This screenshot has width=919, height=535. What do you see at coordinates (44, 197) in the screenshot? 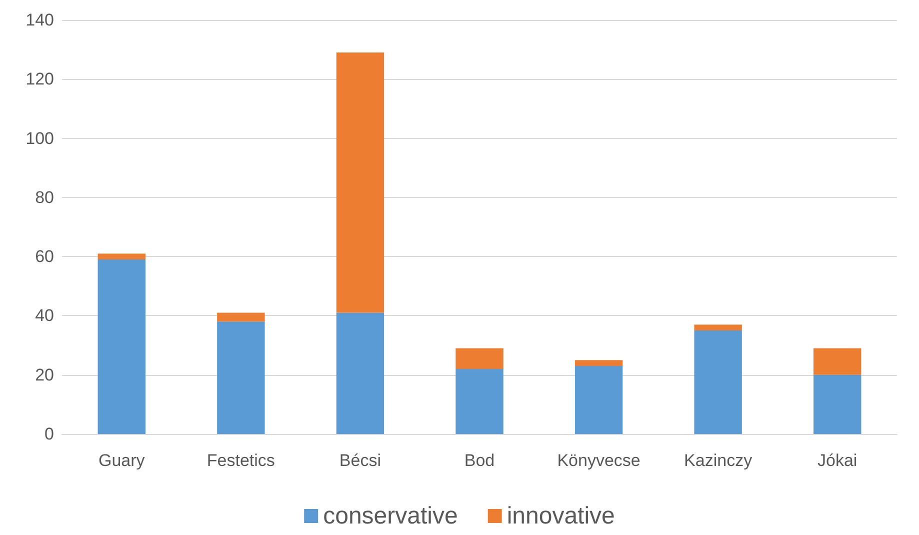
I see `y-tick-label: 80` at bounding box center [44, 197].